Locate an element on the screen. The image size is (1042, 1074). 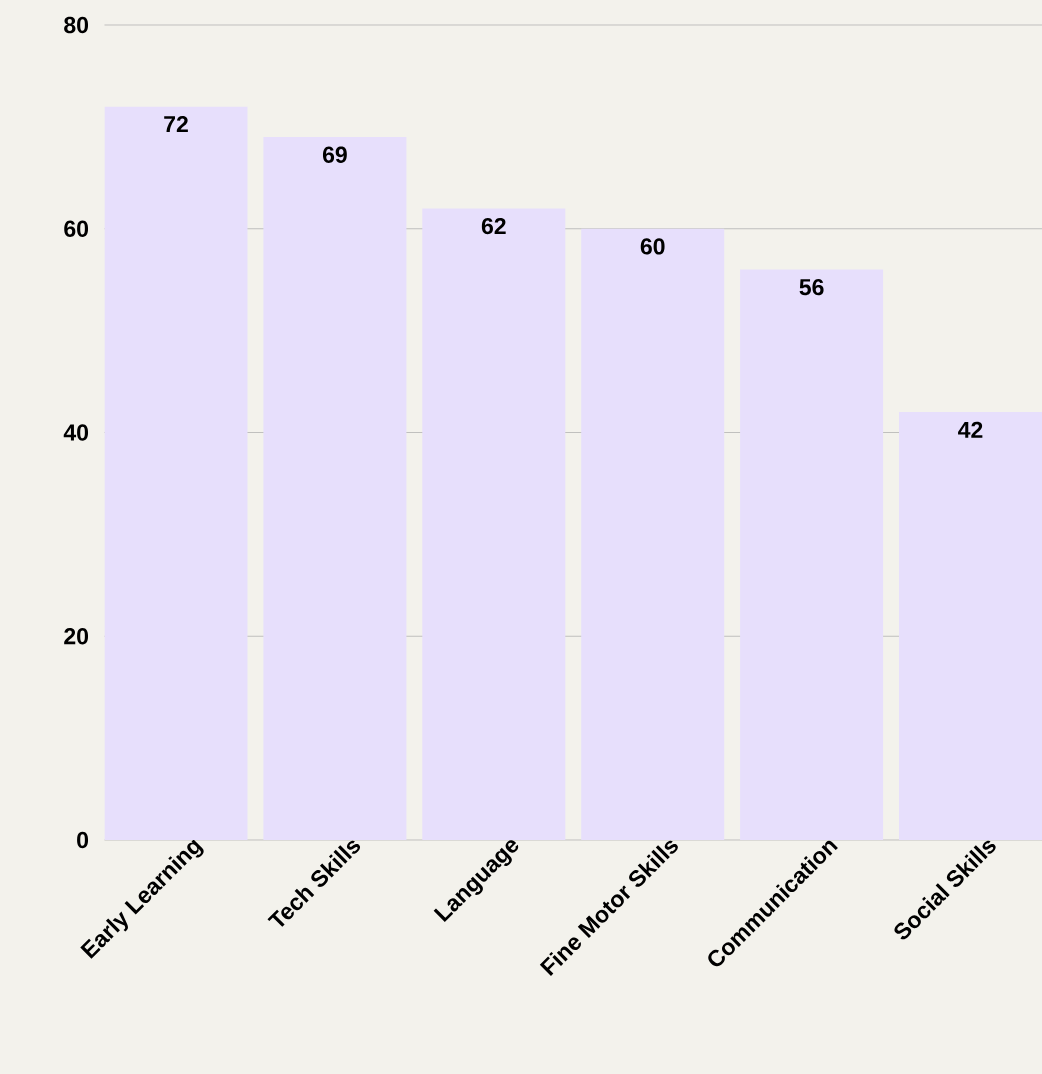
data-label: 72 is located at coordinates (176, 124).